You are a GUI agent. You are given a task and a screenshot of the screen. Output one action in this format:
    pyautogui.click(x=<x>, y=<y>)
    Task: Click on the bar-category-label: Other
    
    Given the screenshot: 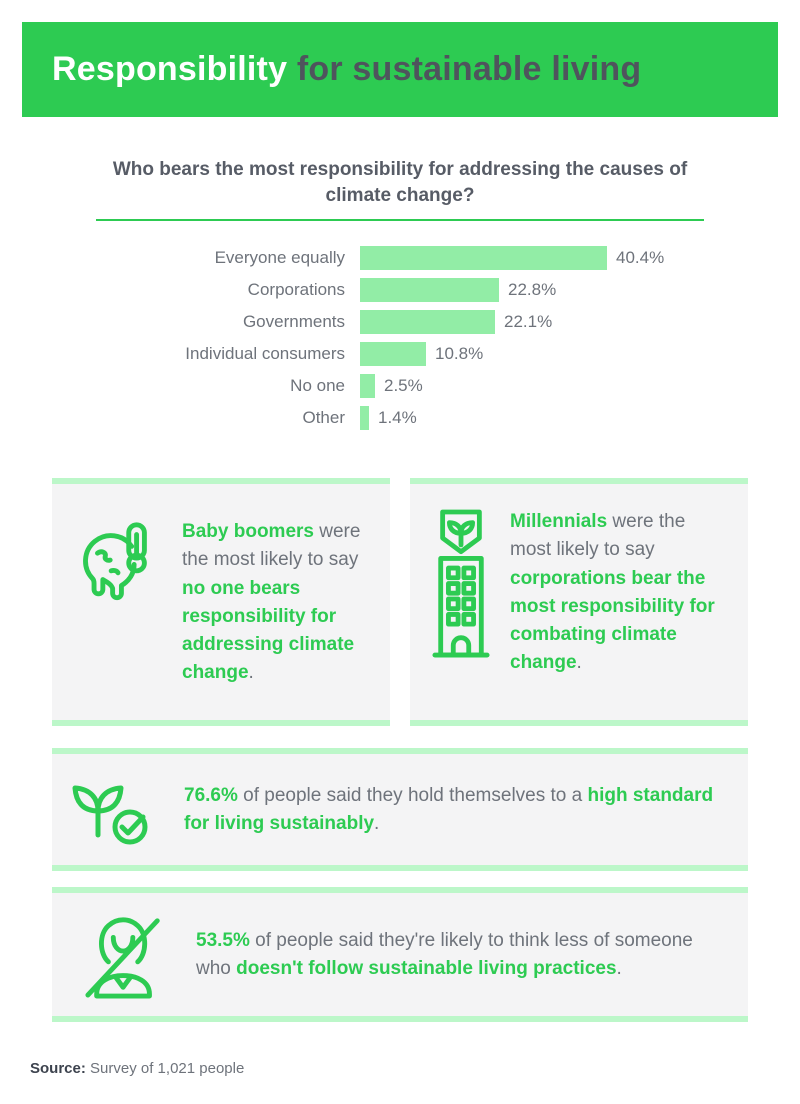 What is the action you would take?
    pyautogui.click(x=323, y=418)
    